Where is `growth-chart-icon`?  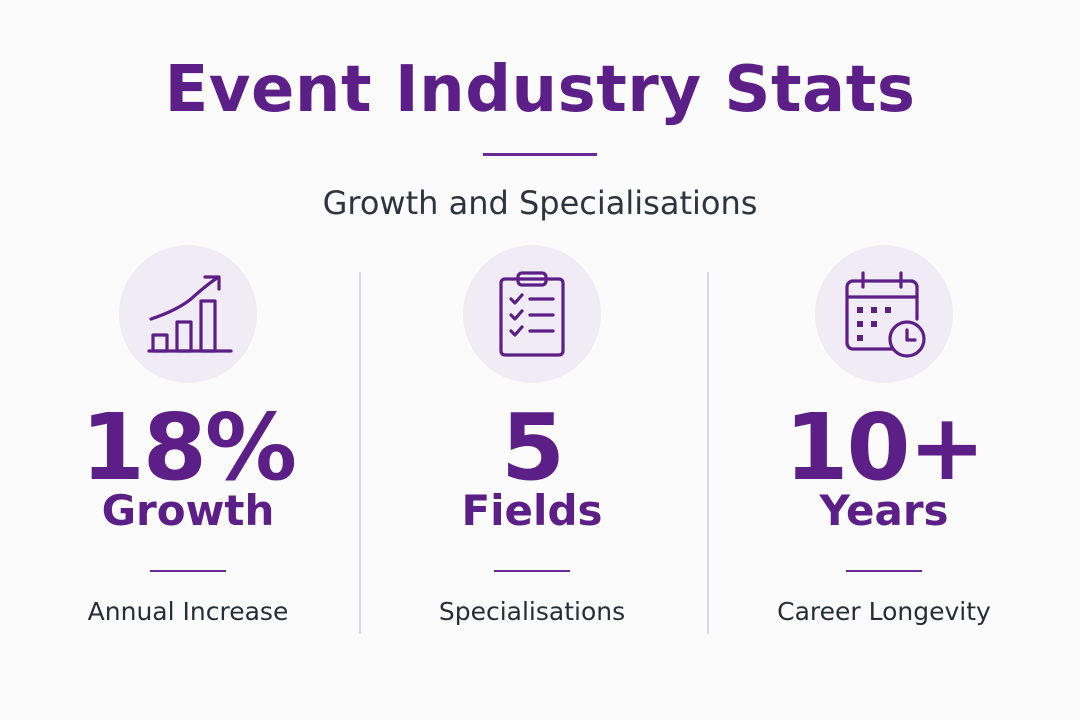 growth-chart-icon is located at coordinates (188, 314).